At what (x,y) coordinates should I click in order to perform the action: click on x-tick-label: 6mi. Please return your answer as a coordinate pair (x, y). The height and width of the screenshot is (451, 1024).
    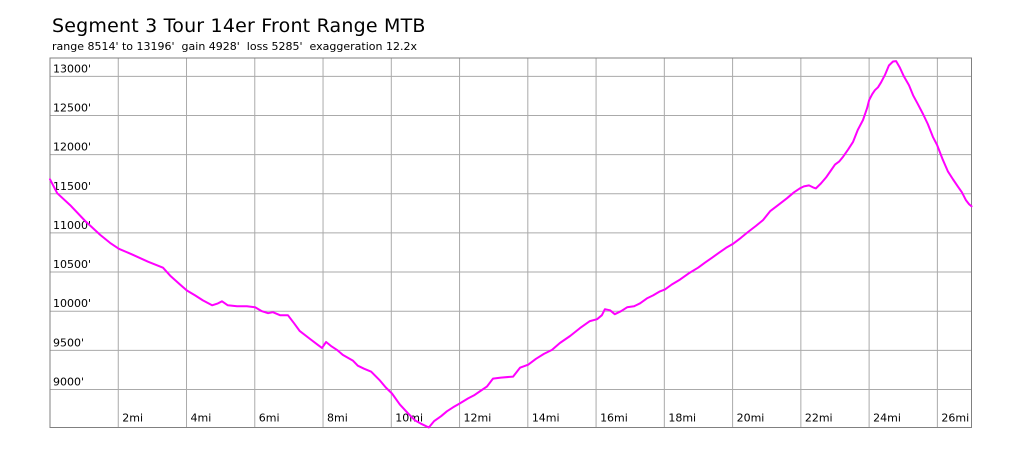
    Looking at the image, I should click on (269, 418).